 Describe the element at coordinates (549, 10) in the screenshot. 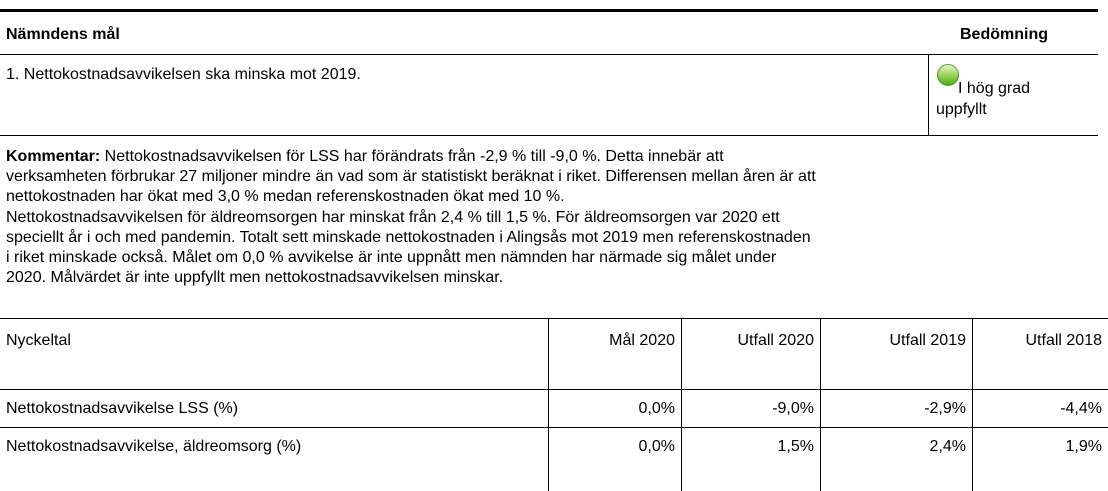

I see `top-rule` at that location.